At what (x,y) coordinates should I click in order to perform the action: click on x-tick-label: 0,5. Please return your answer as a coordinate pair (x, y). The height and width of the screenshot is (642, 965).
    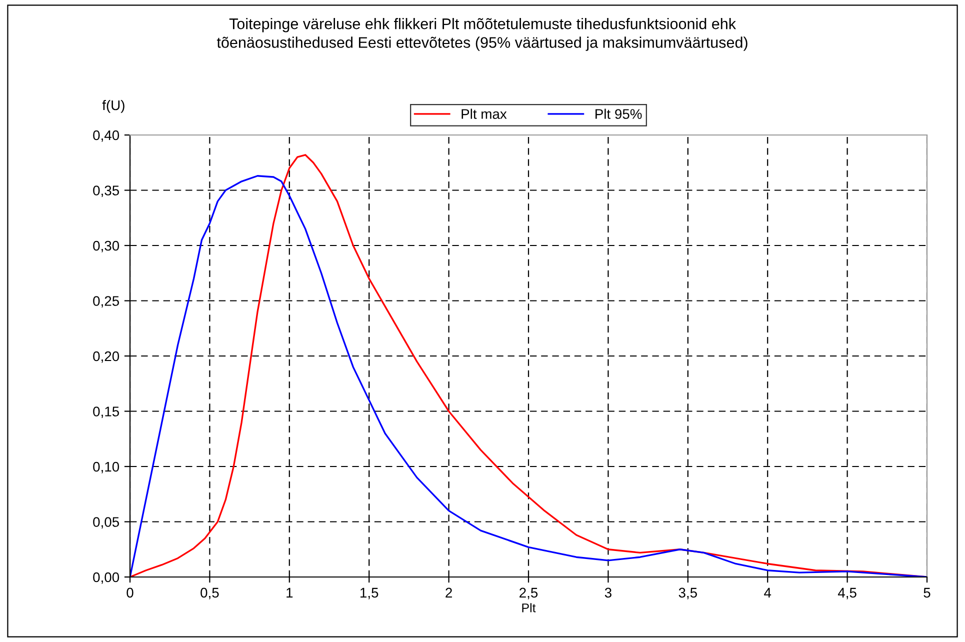
    Looking at the image, I should click on (209, 594).